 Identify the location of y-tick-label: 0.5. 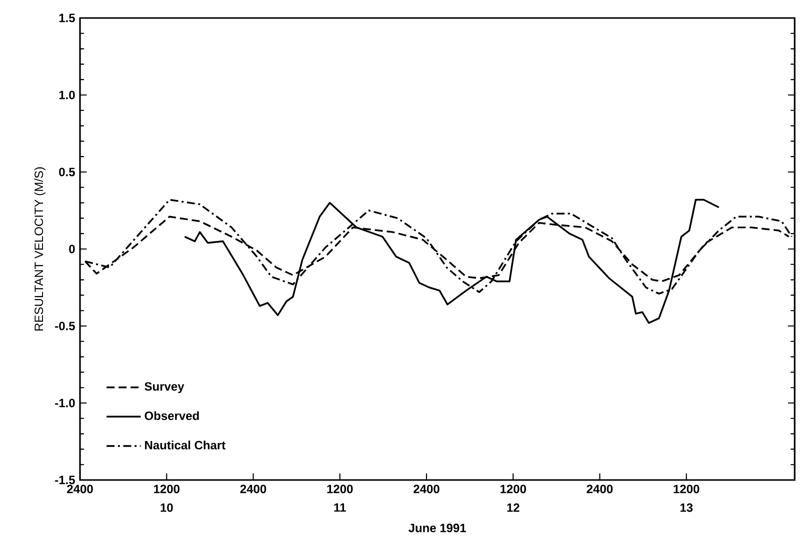
(67, 172).